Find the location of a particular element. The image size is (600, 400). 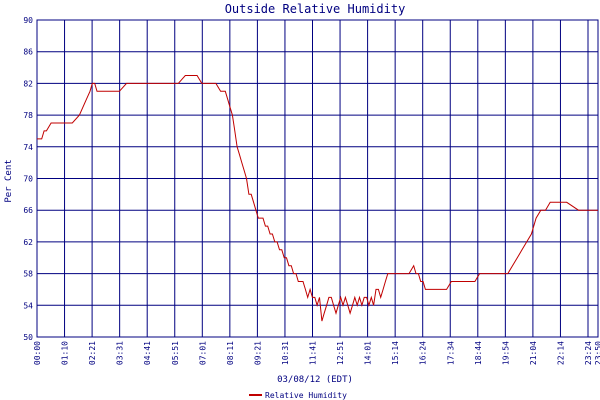

x-tick-label: 14:01 is located at coordinates (368, 353).